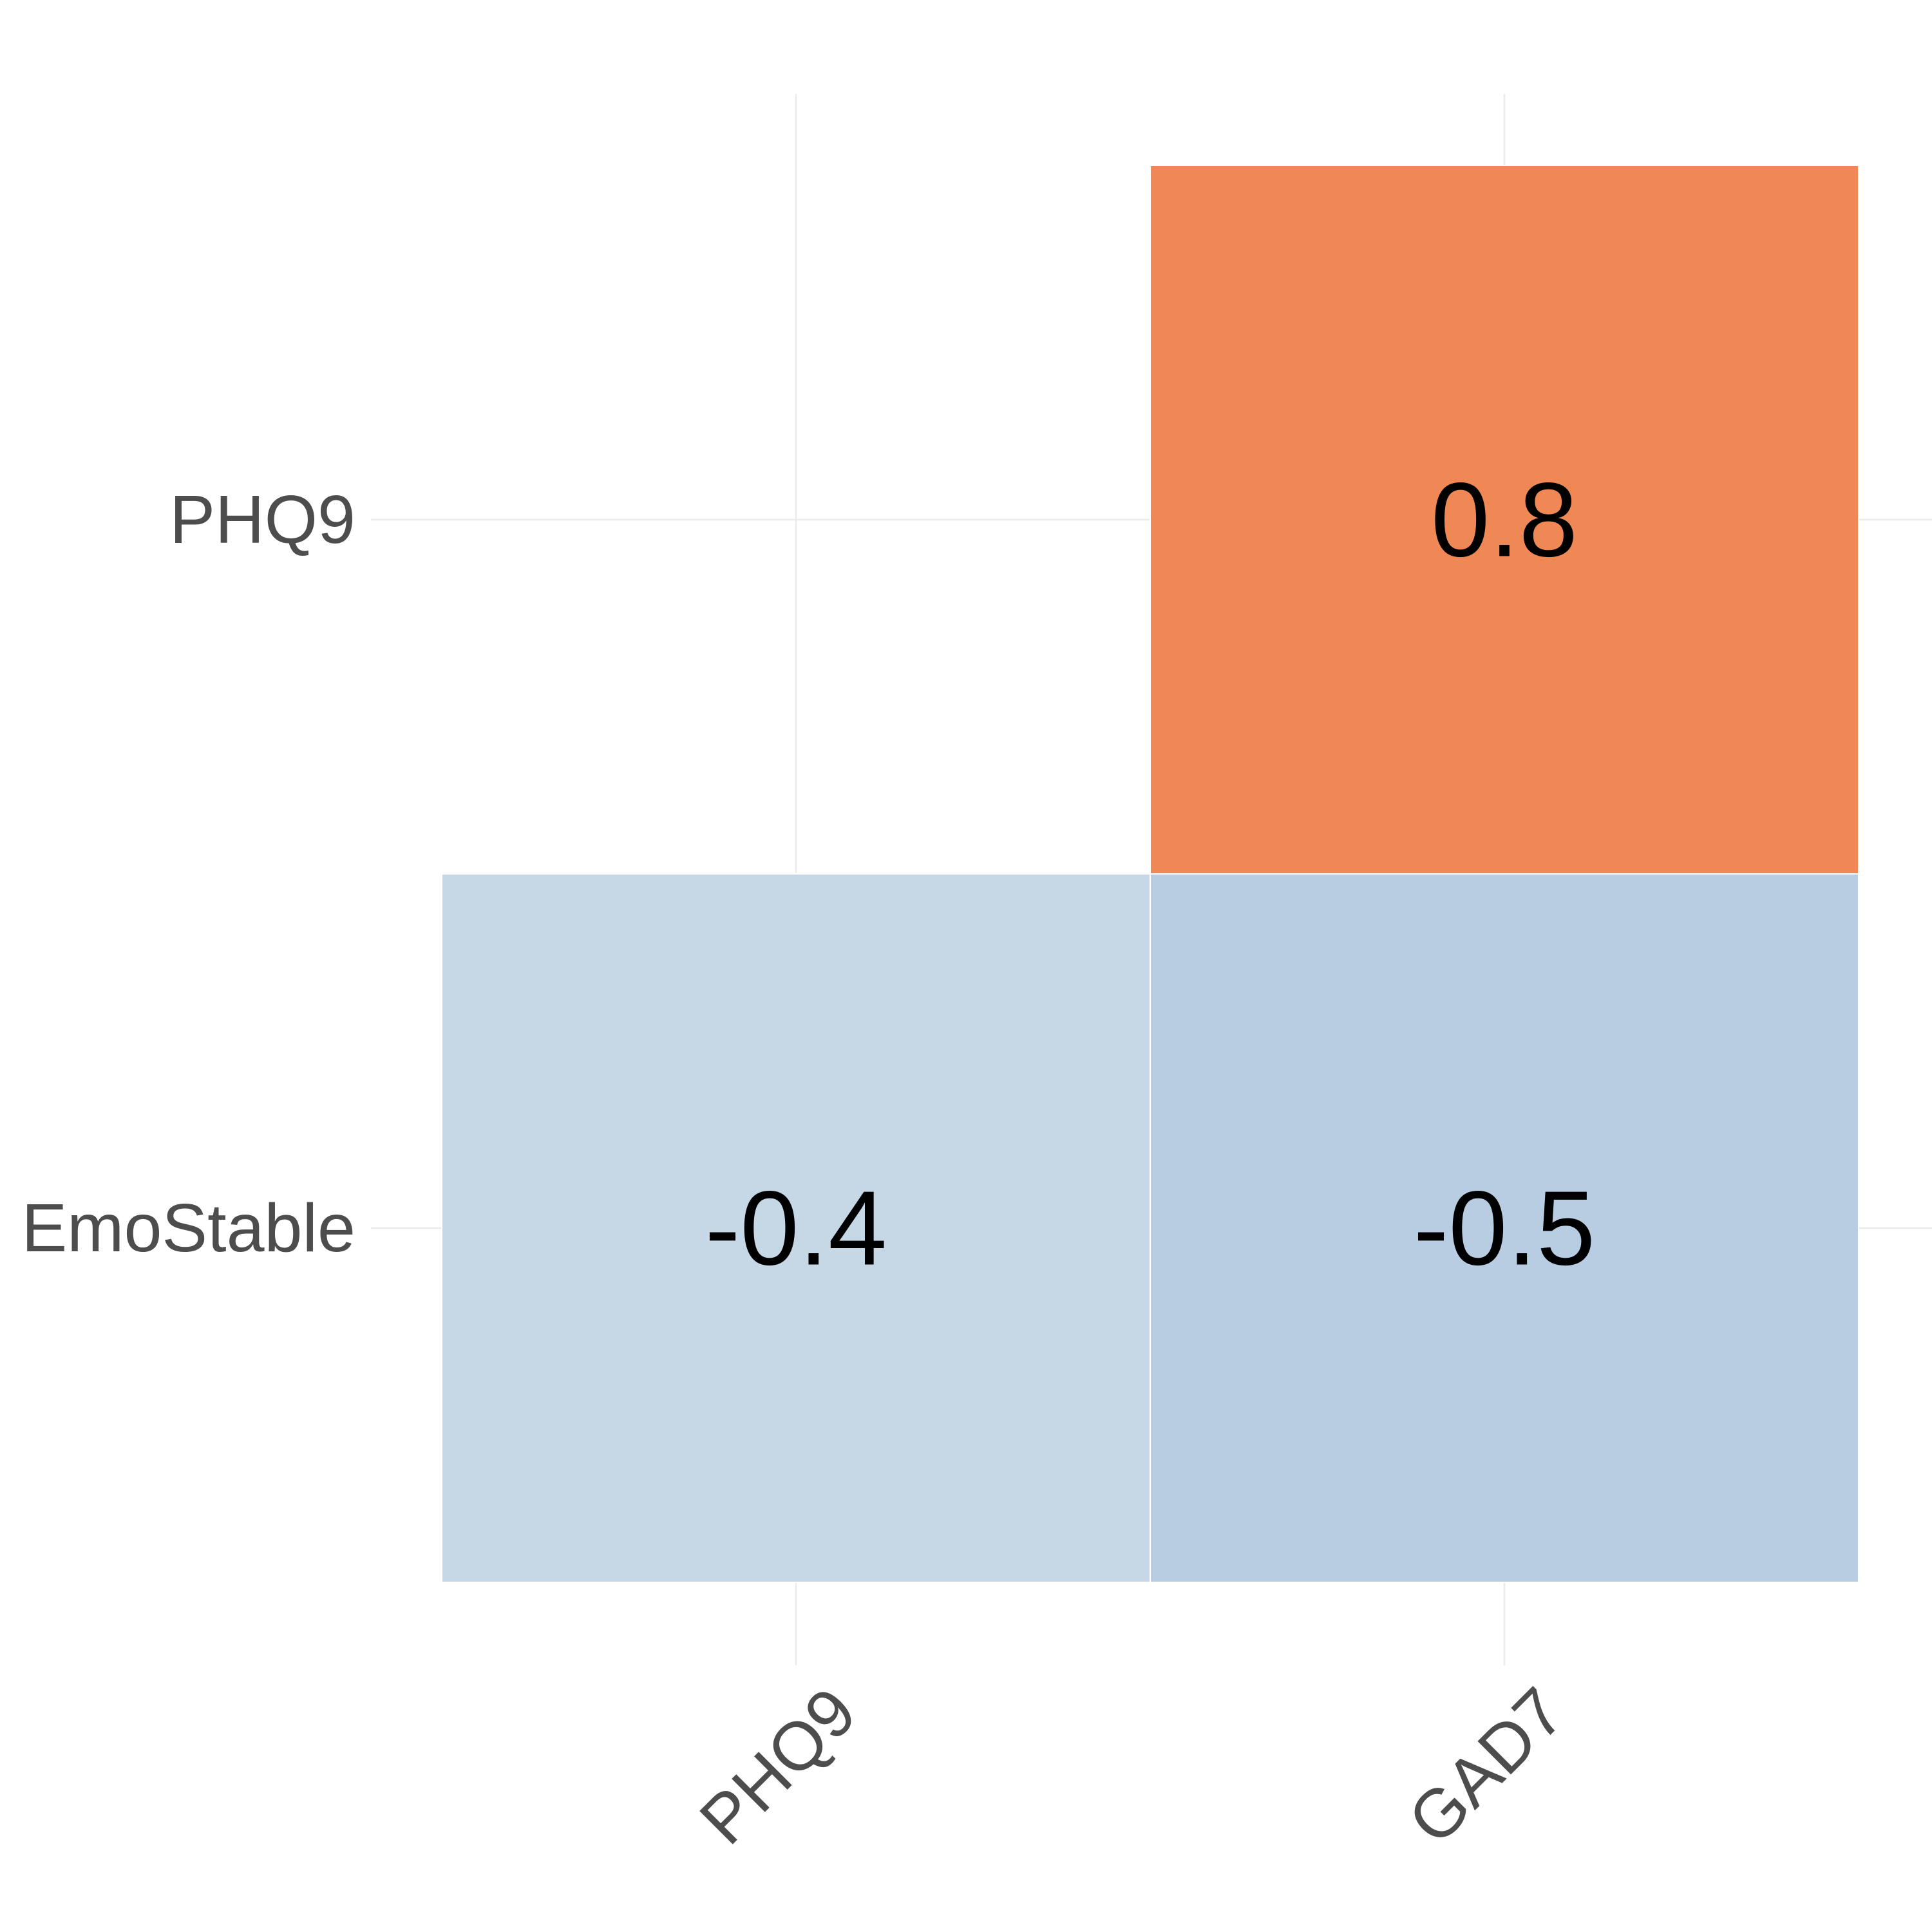  What do you see at coordinates (188, 874) in the screenshot?
I see `y-axis-tick-labels: EmoStable PHQ9` at bounding box center [188, 874].